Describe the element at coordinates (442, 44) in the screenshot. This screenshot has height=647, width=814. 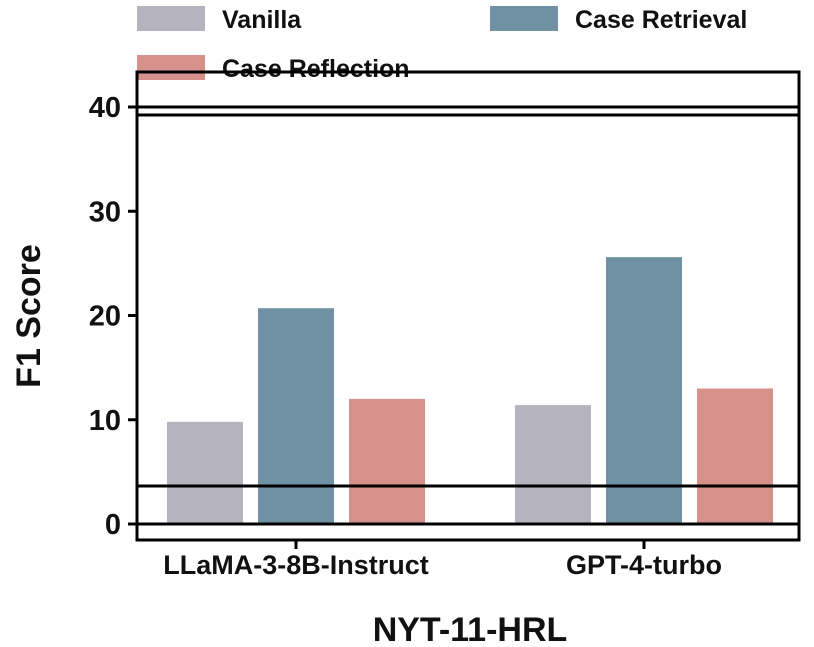
I see `legend: Vanilla Case Retrieval Case Reflection` at that location.